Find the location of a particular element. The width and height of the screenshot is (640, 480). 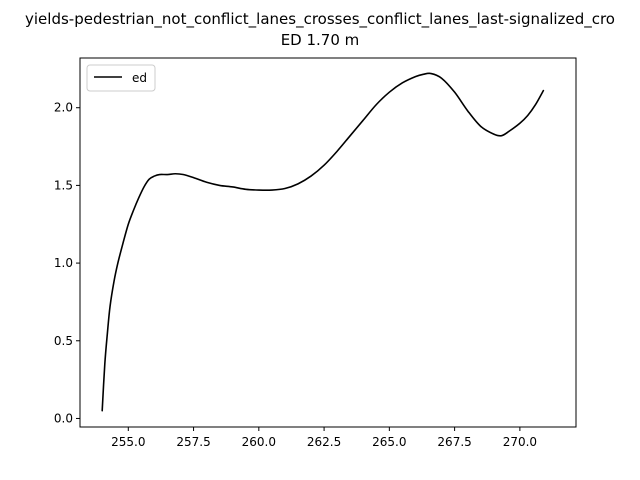

legend: ed is located at coordinates (121, 78).